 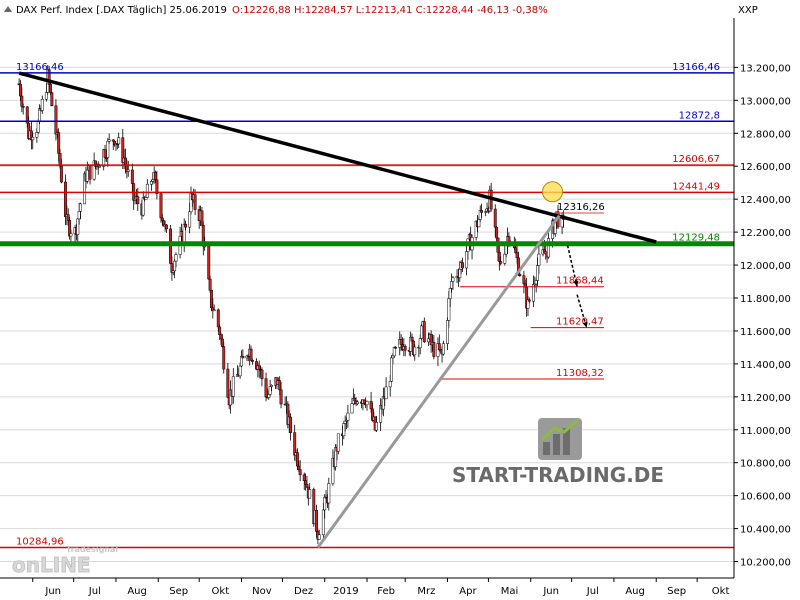 I want to click on y-tick-label: 11.600,00, so click(x=765, y=332).